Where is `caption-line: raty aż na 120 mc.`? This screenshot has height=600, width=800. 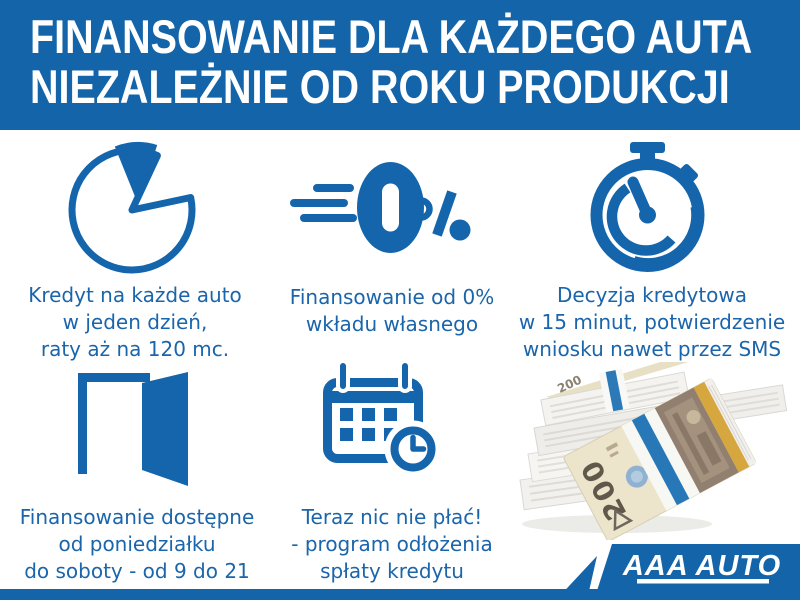
caption-line: raty aż na 120 mc. is located at coordinates (135, 349).